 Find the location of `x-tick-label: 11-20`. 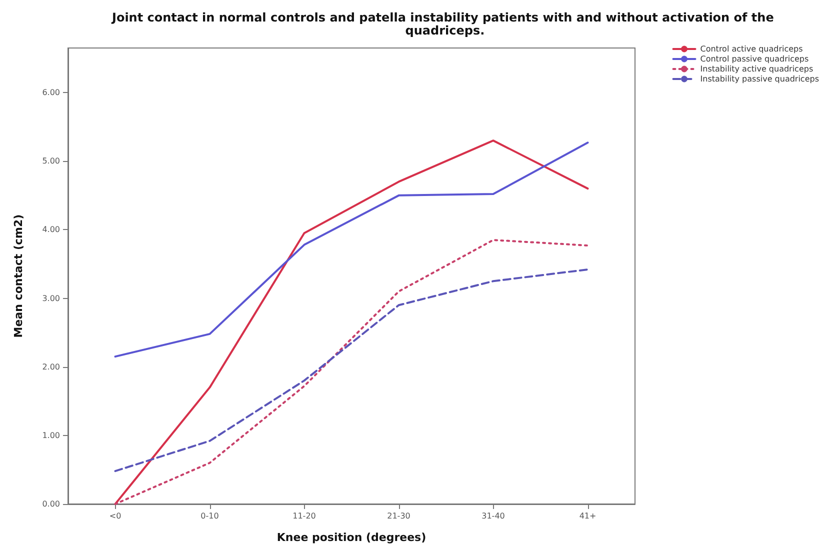

x-tick-label: 11-20 is located at coordinates (304, 516).